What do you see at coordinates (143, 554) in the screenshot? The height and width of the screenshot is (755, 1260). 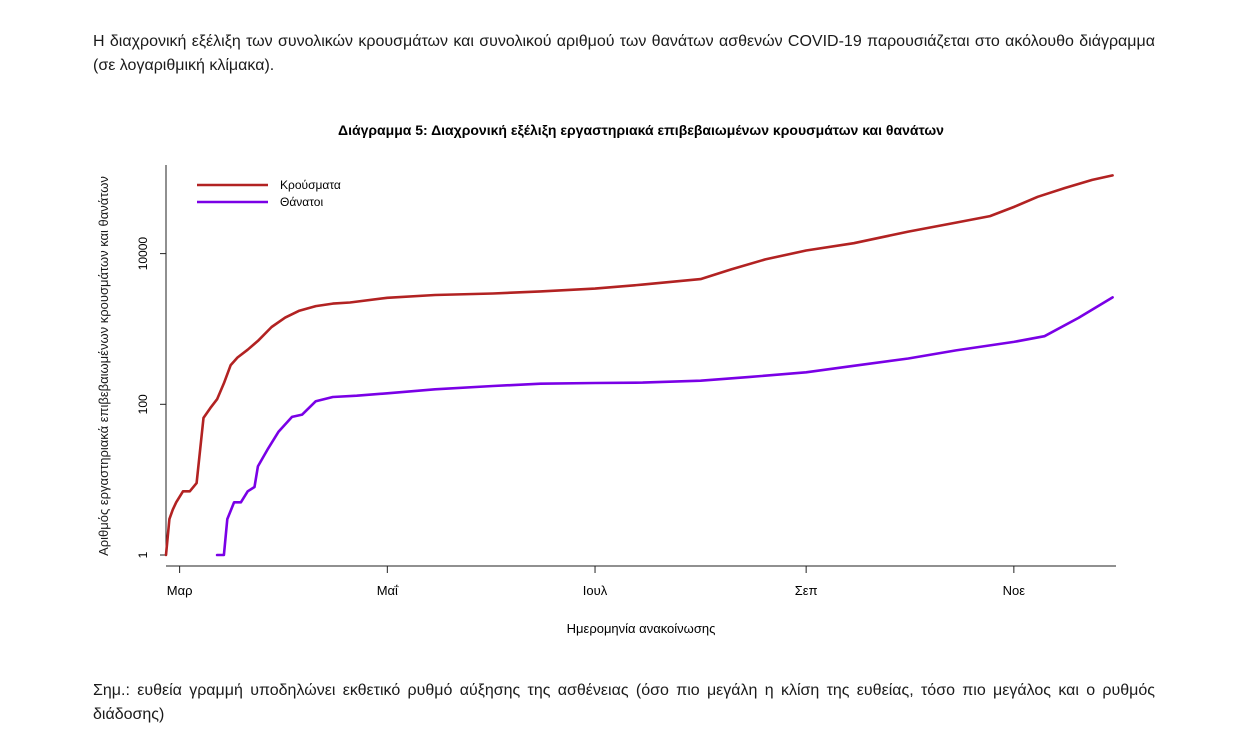 I see `y-tick-label: 1` at bounding box center [143, 554].